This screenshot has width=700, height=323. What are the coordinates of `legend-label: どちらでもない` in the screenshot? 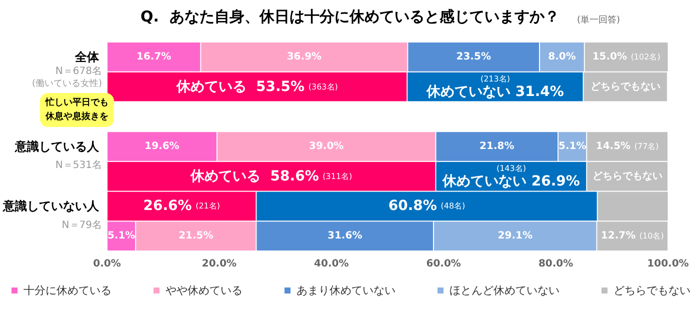 It's located at (652, 290).